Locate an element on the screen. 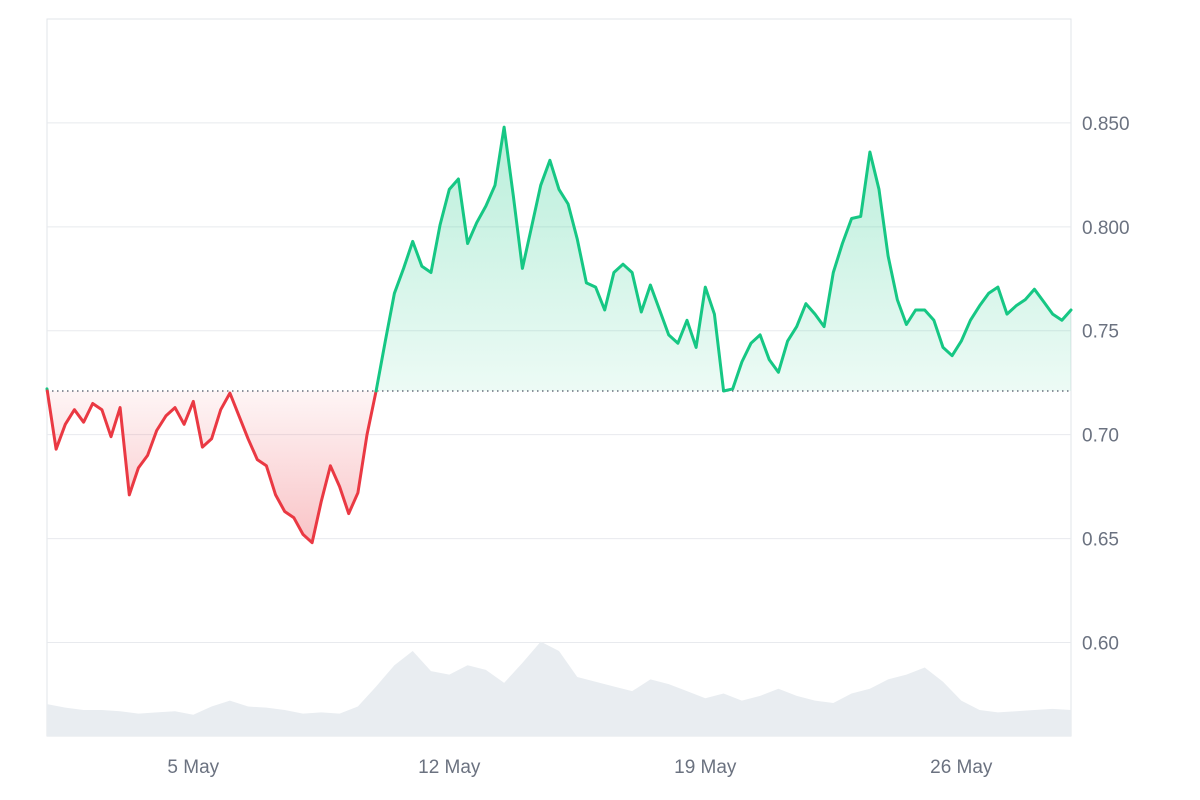  x-tick-label: 12 May is located at coordinates (449, 767).